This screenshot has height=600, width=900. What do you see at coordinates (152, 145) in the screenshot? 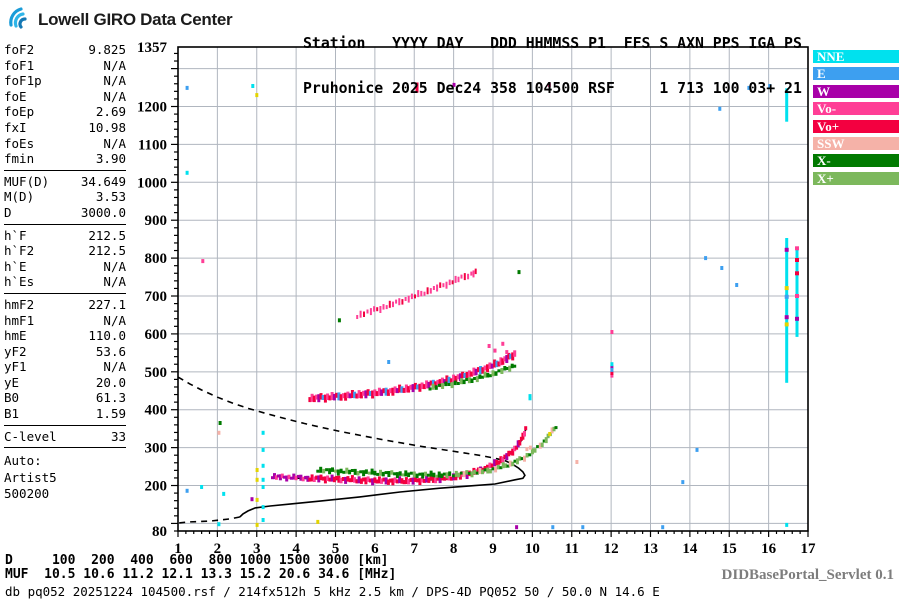
I see `svg-text: 1100` at bounding box center [152, 145].